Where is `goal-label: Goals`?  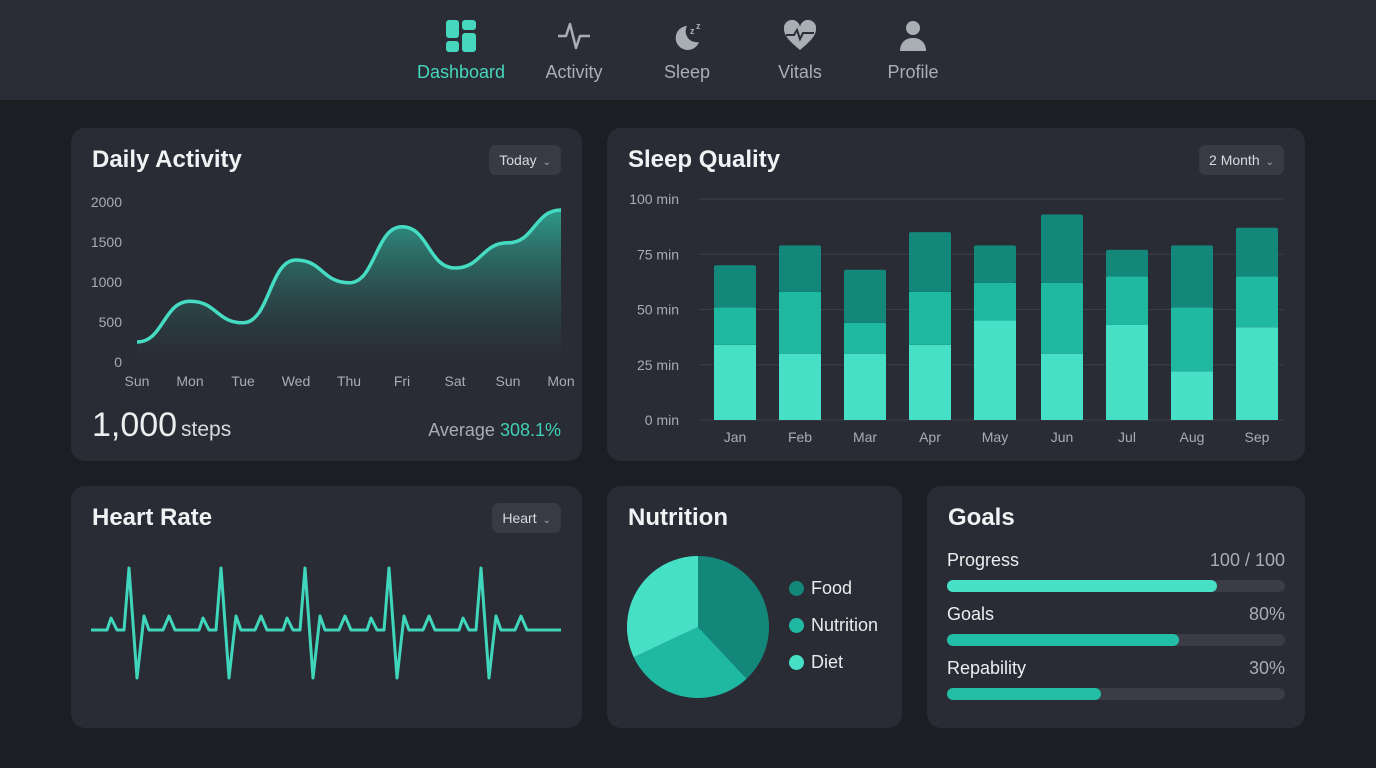
goal-label: Goals is located at coordinates (971, 614).